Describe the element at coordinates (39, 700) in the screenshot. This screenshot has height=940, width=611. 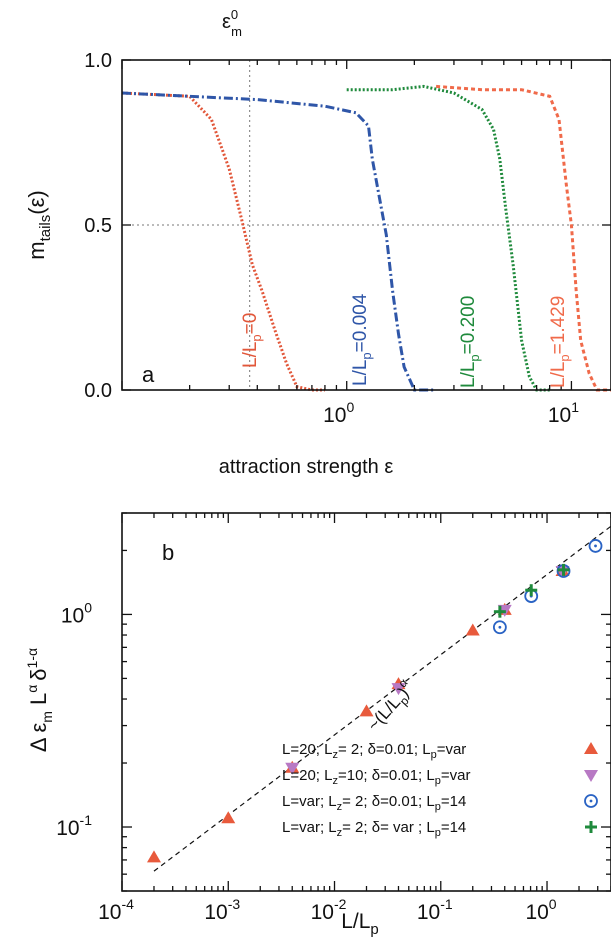
I see `y-axis-label-b: Δ εmLαδ1-α` at that location.